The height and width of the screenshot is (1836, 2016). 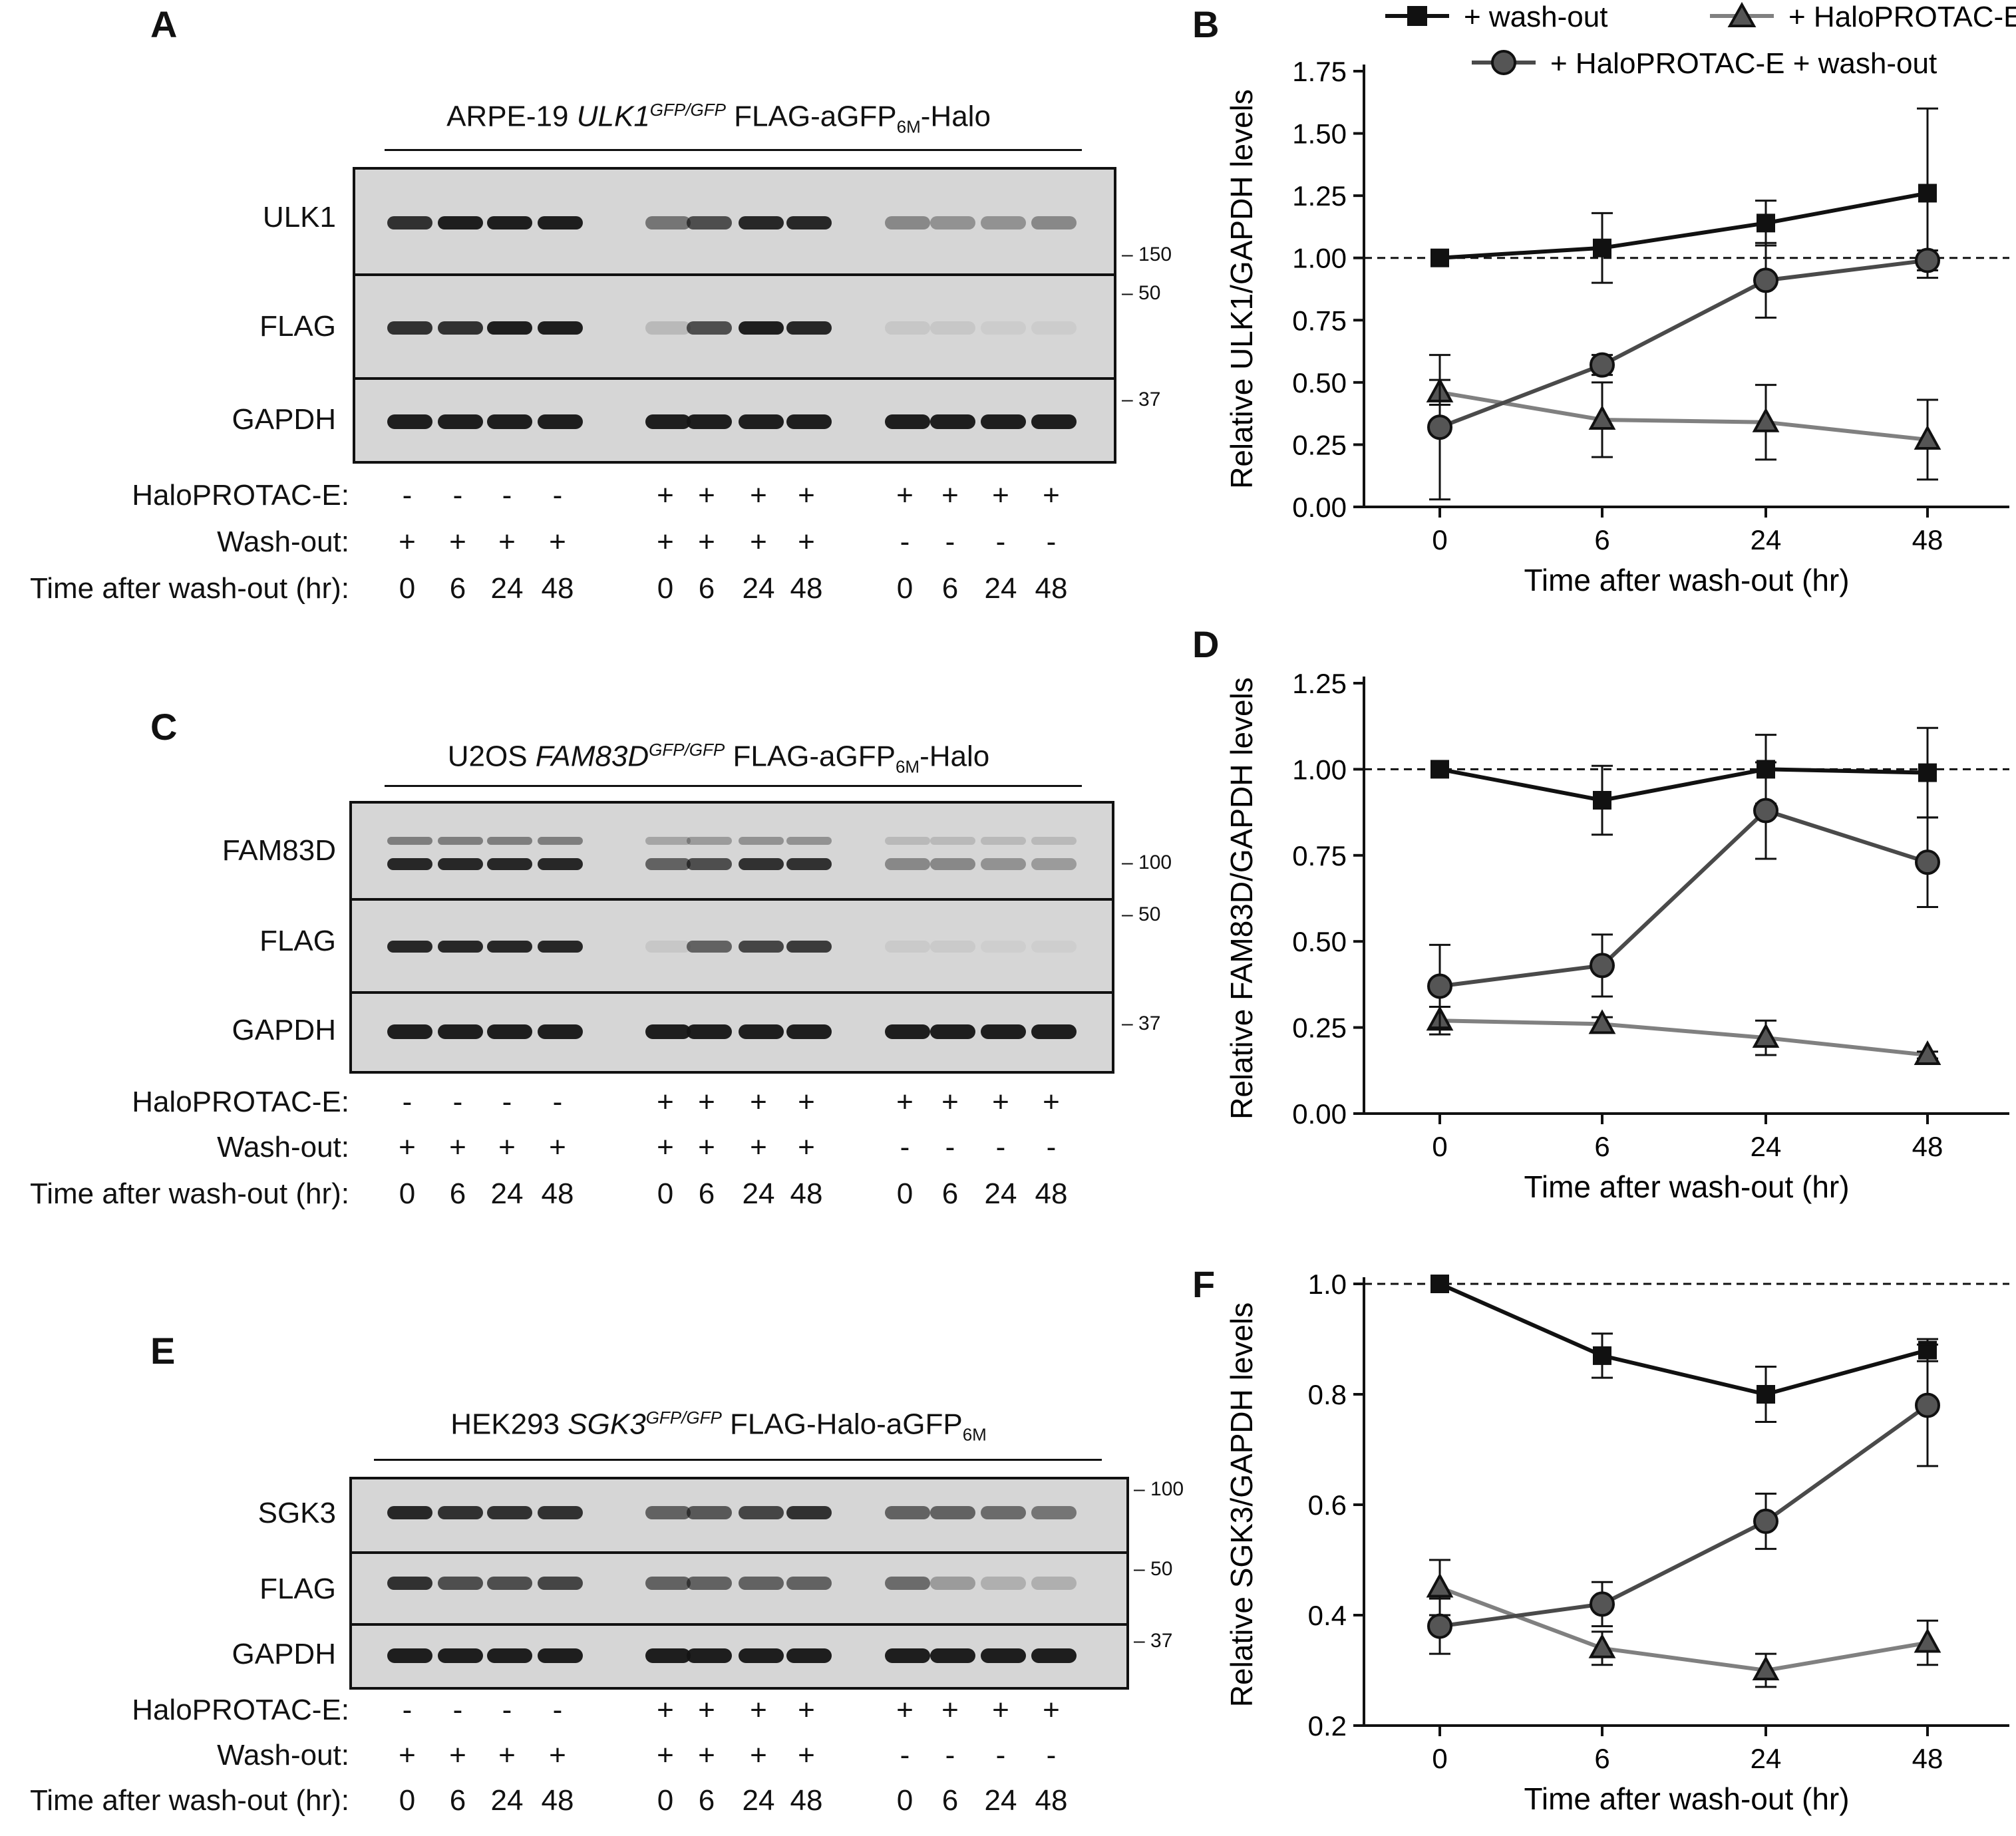 What do you see at coordinates (1241, 1504) in the screenshot?
I see `y-axis-label: Relative SGK3/GAPDH levels` at bounding box center [1241, 1504].